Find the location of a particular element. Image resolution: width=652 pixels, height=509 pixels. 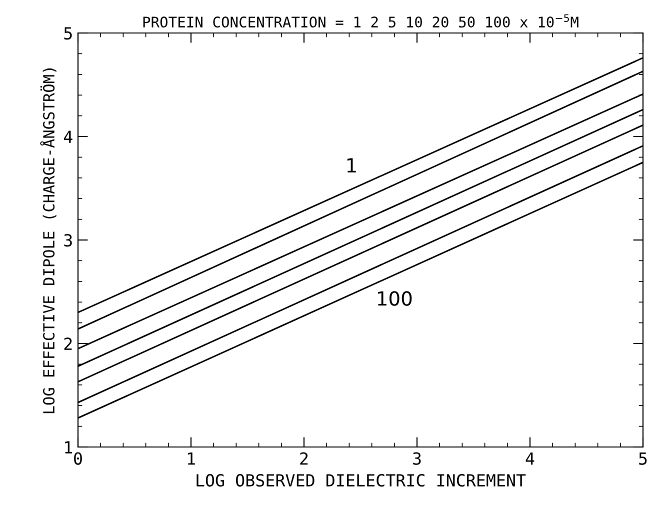

chart-title: PROTEIN CONCENTRATION = 1 2 5 10 20 50 100 x 10$^{−5}$M is located at coordinates (360, 21).